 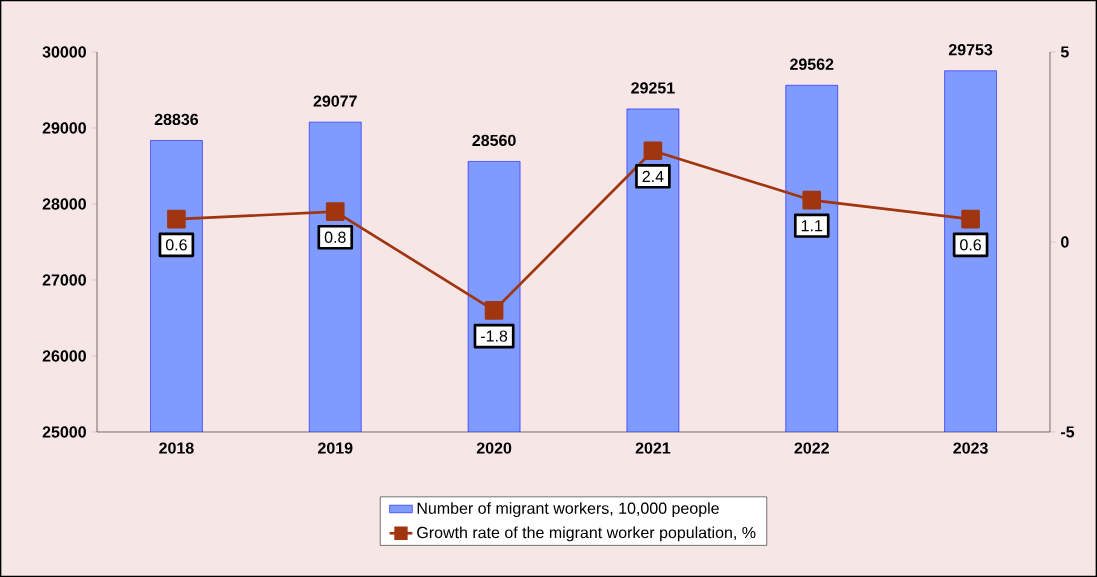 What do you see at coordinates (494, 140) in the screenshot?
I see `data-label: 28560` at bounding box center [494, 140].